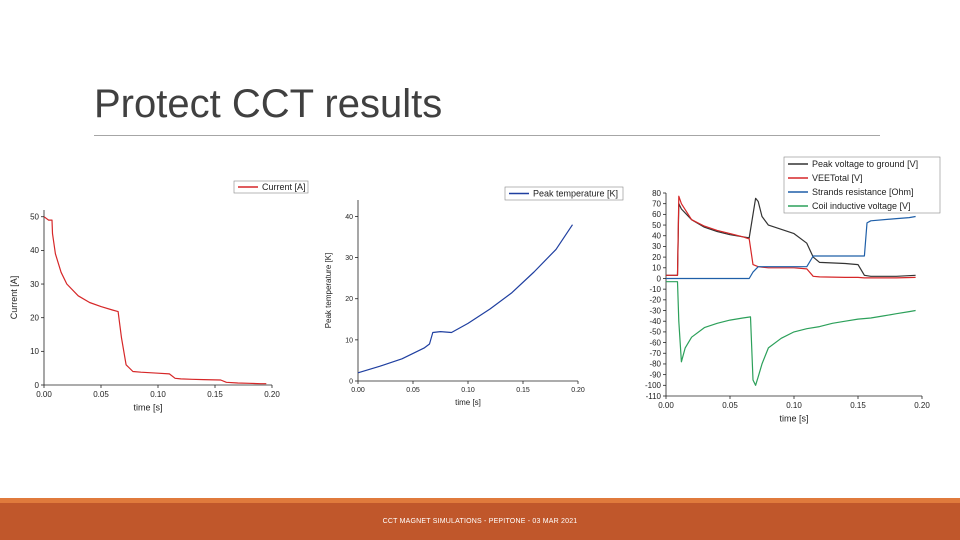 The height and width of the screenshot is (540, 960). What do you see at coordinates (865, 164) in the screenshot?
I see `legend-label: Peak voltage to ground [V]` at bounding box center [865, 164].